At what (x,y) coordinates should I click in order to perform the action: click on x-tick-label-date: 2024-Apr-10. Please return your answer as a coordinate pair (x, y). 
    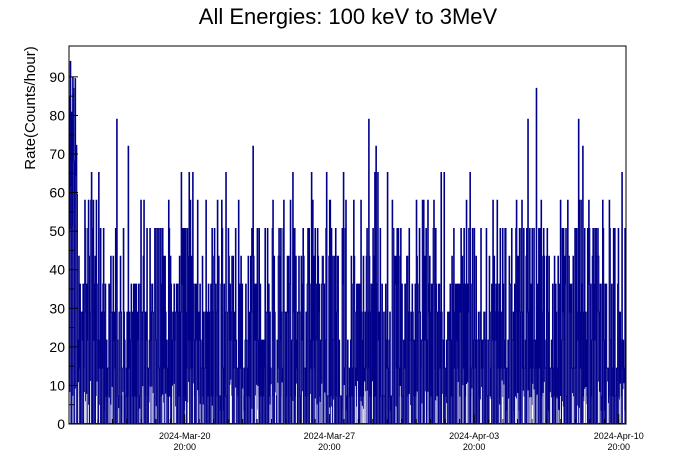
    Looking at the image, I should click on (619, 436).